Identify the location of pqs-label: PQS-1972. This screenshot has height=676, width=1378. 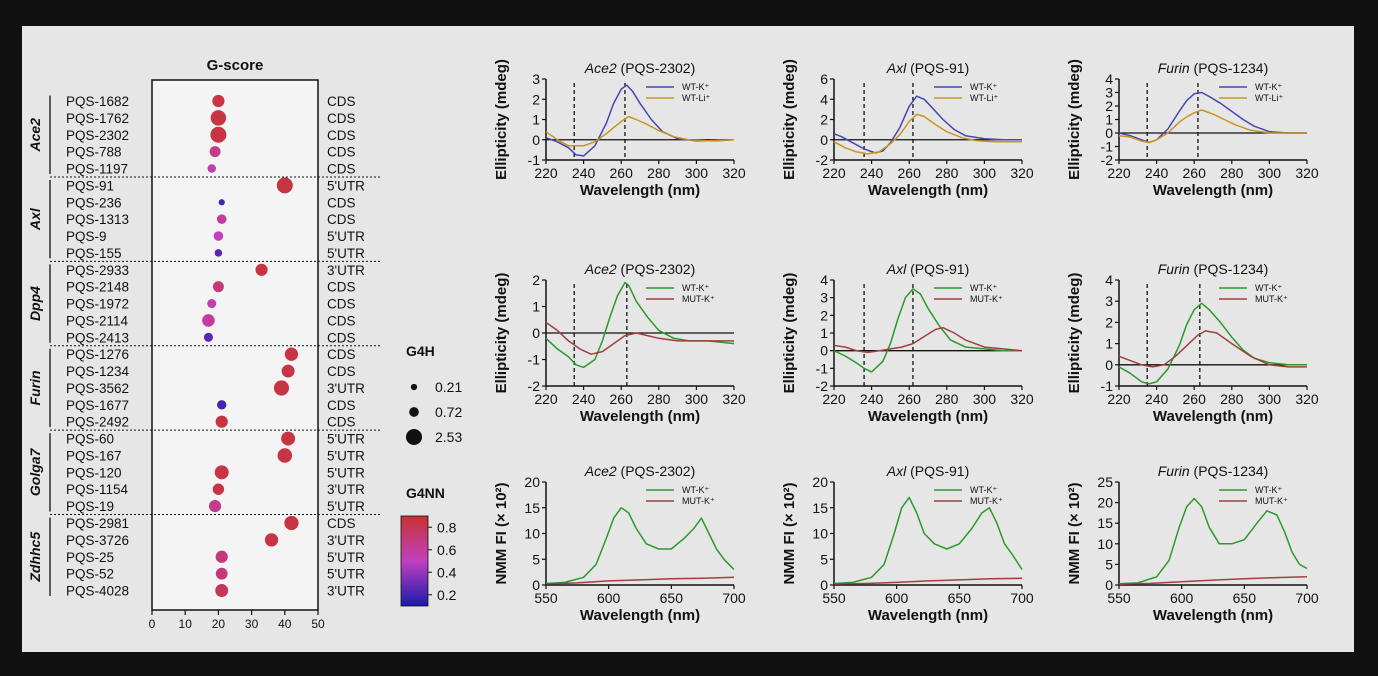
(97, 304).